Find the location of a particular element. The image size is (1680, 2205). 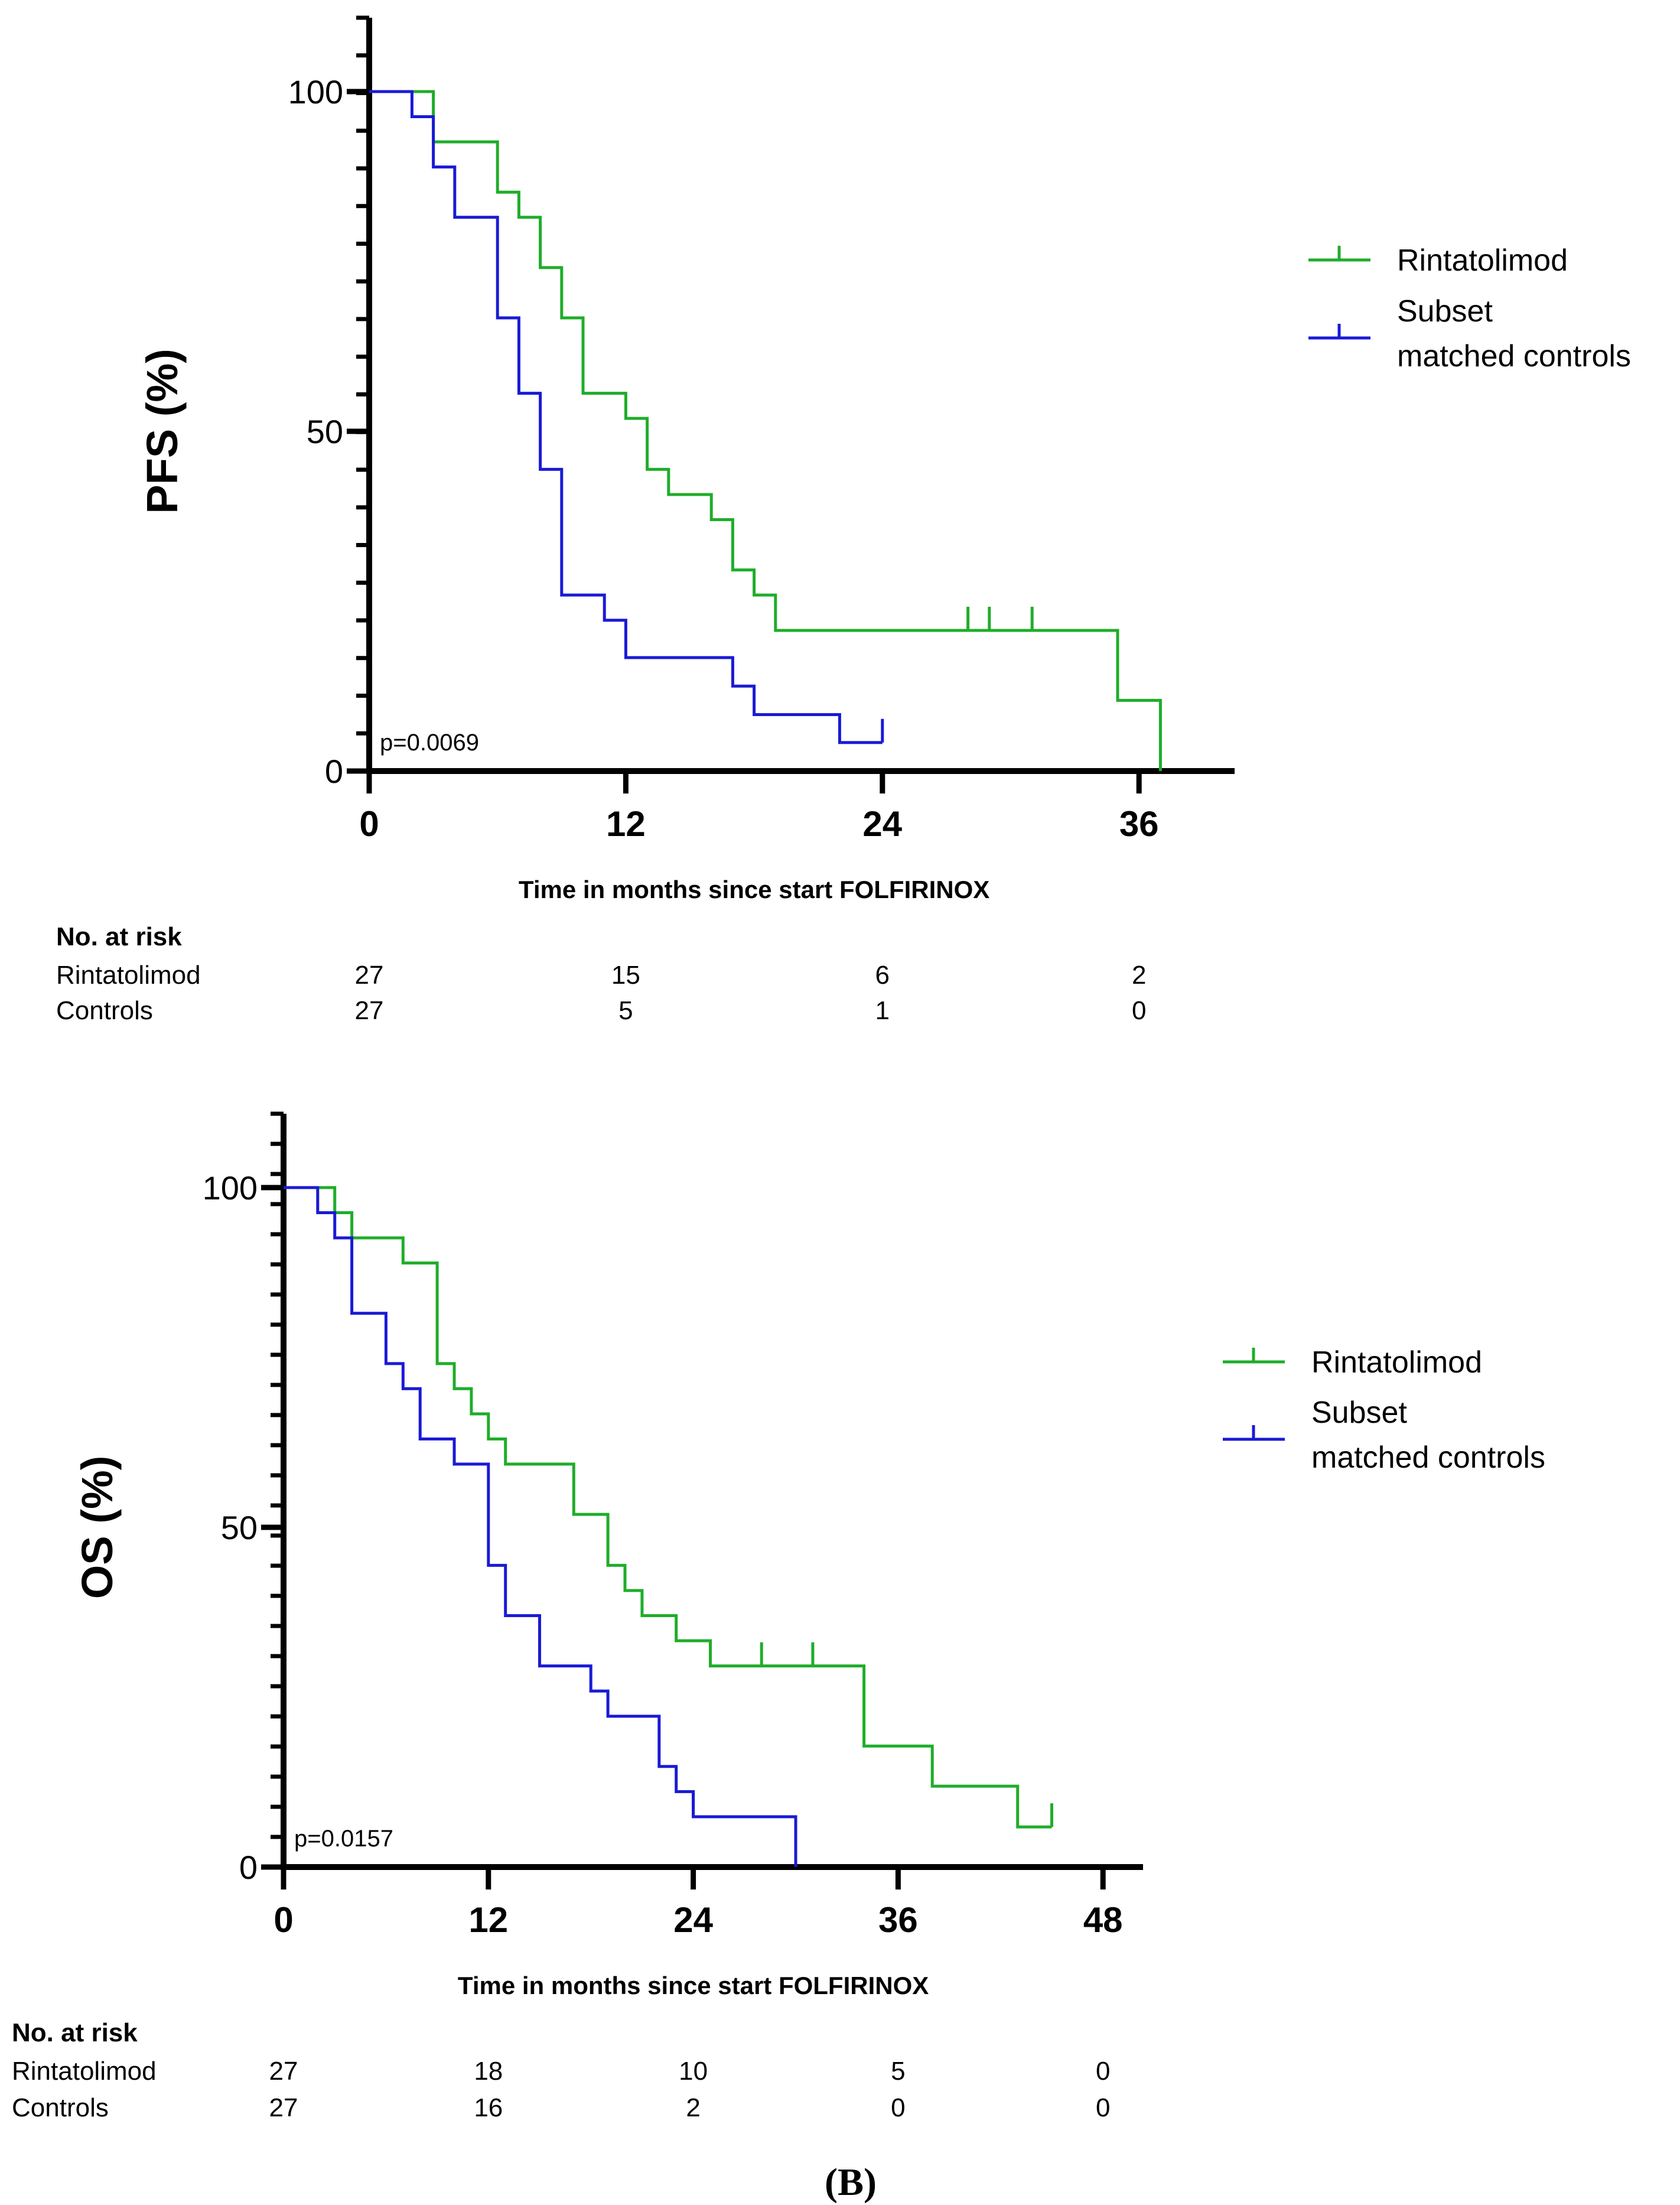

x-tick-label: 48 is located at coordinates (1103, 1920).